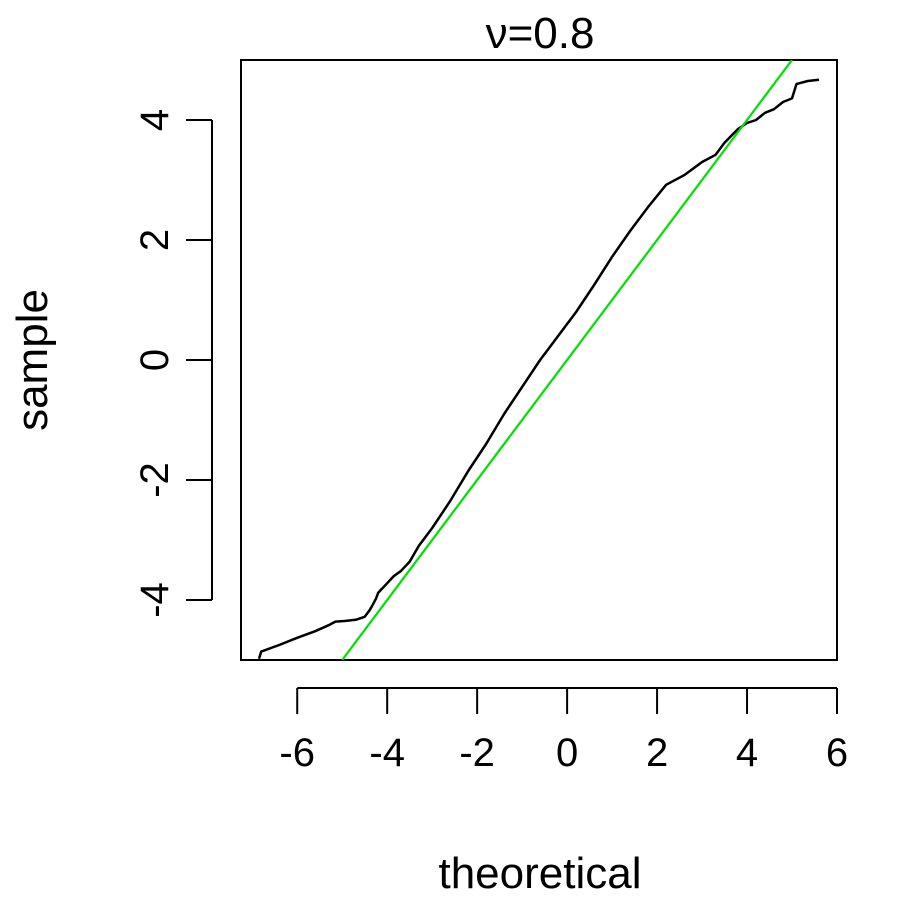  What do you see at coordinates (747, 753) in the screenshot?
I see `x-tick-label: 4` at bounding box center [747, 753].